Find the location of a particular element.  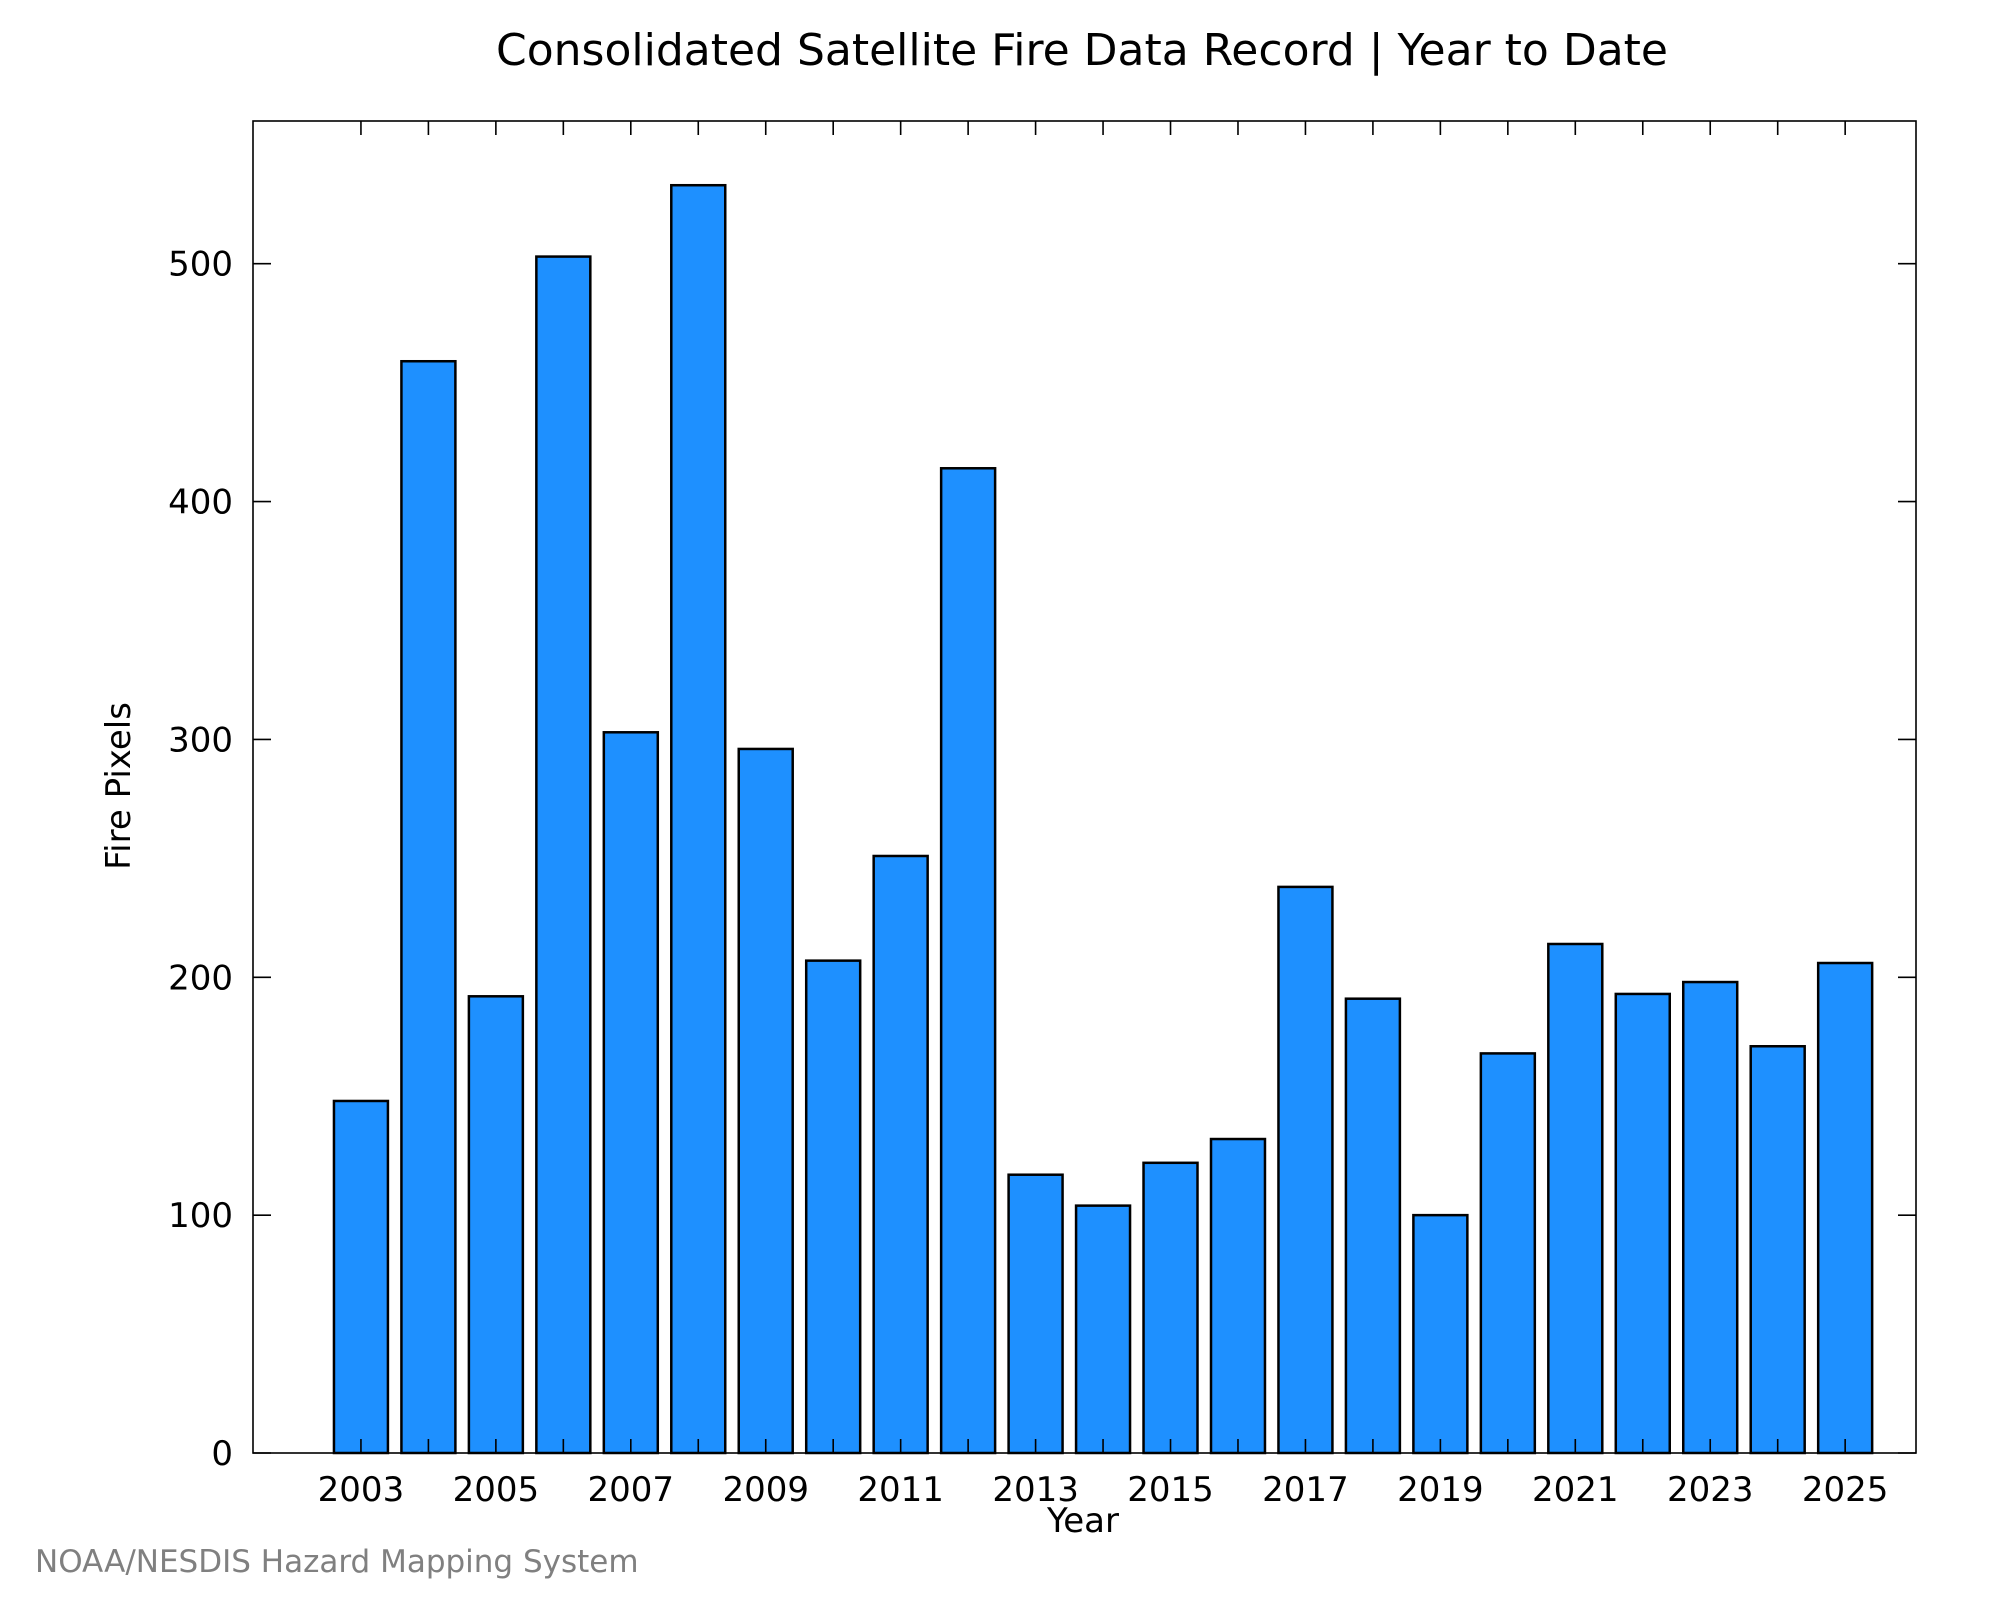

x-tick-label-2015: 2015 is located at coordinates (1170, 1490).